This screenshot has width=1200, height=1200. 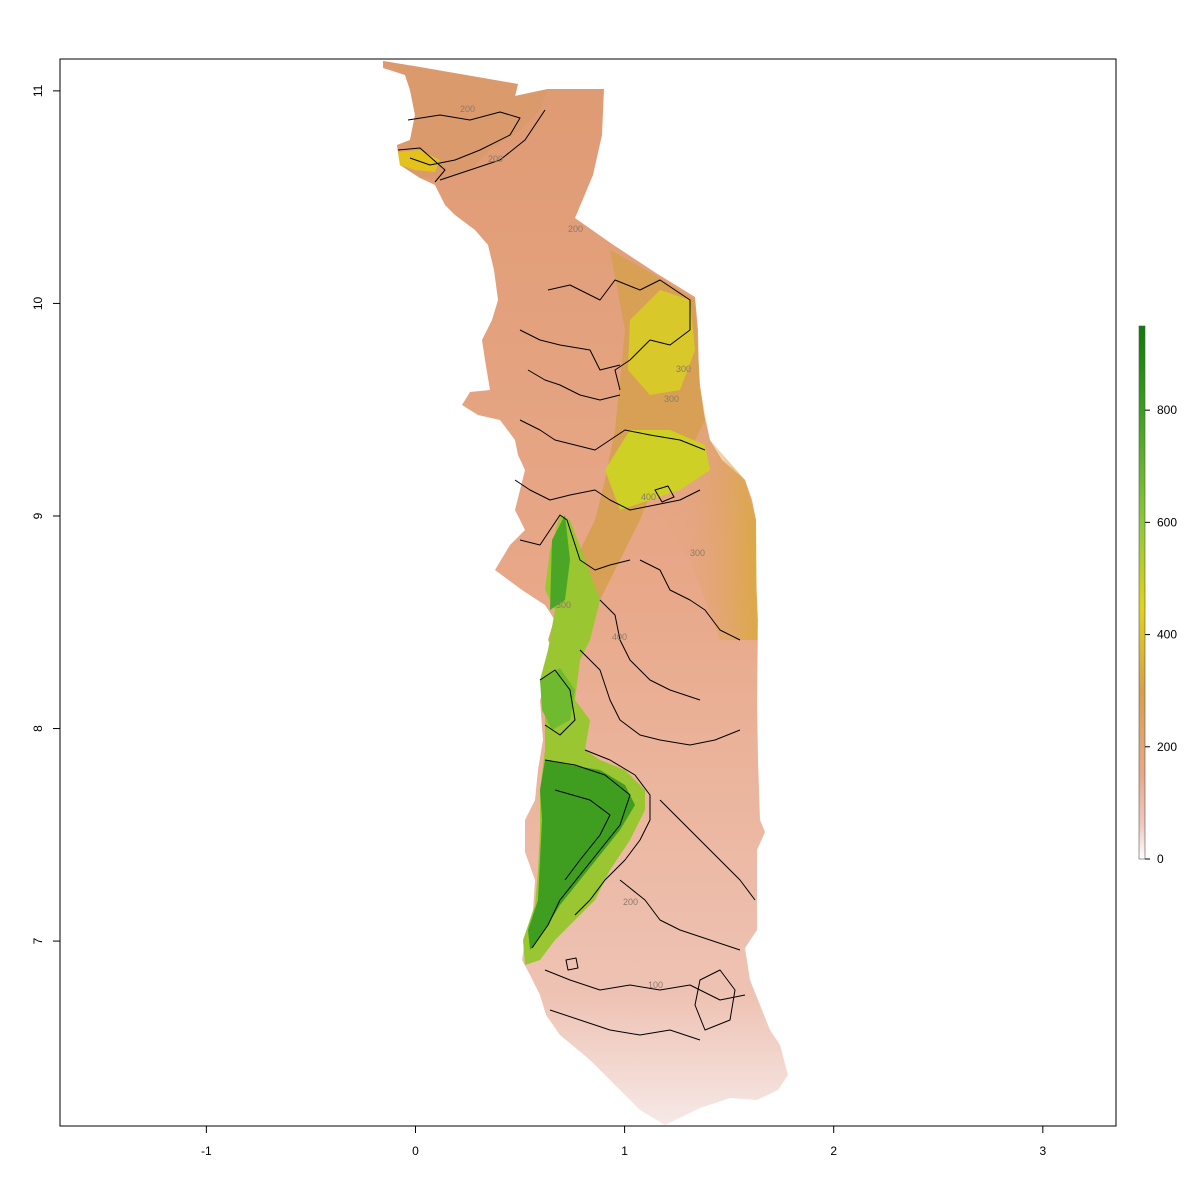 What do you see at coordinates (833, 1151) in the screenshot?
I see `x-tick-label: 2` at bounding box center [833, 1151].